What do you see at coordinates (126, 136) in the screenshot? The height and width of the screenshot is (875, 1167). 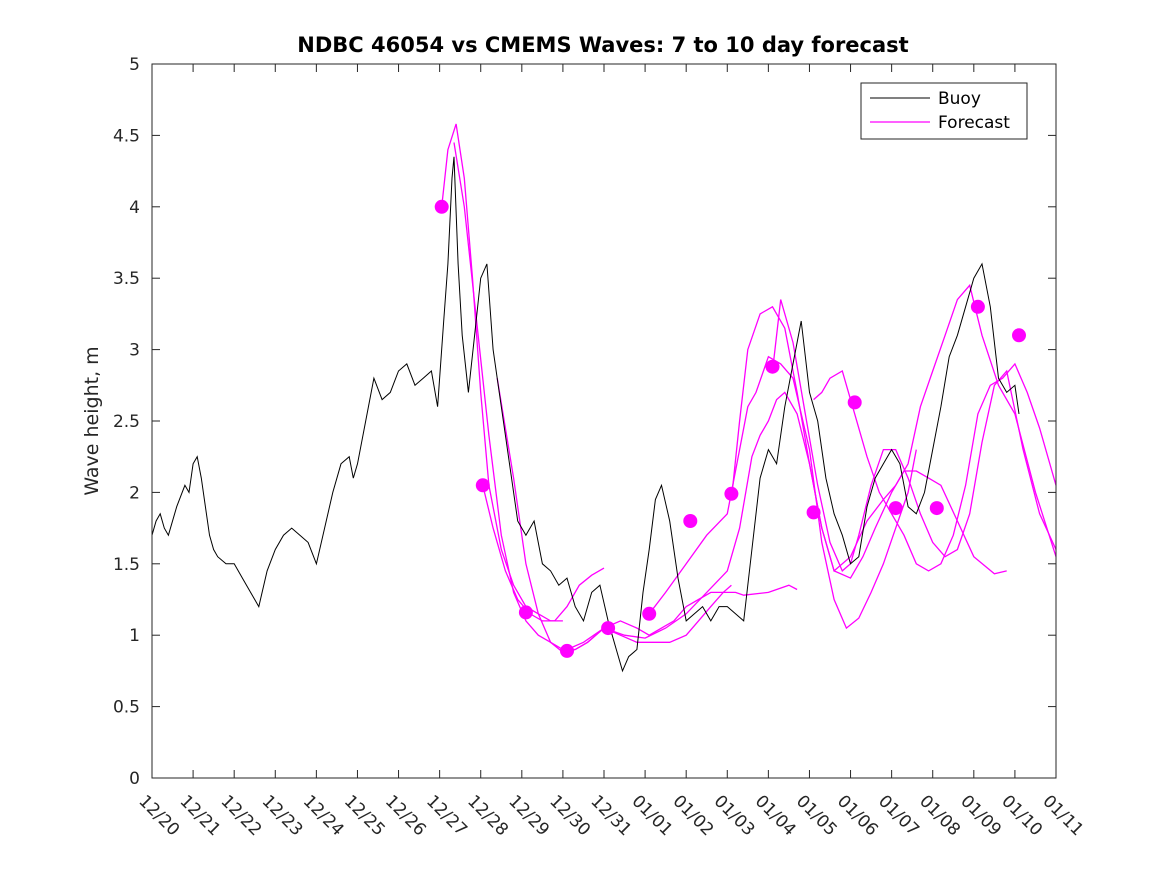 I see `y-tick-label: 4.5` at bounding box center [126, 136].